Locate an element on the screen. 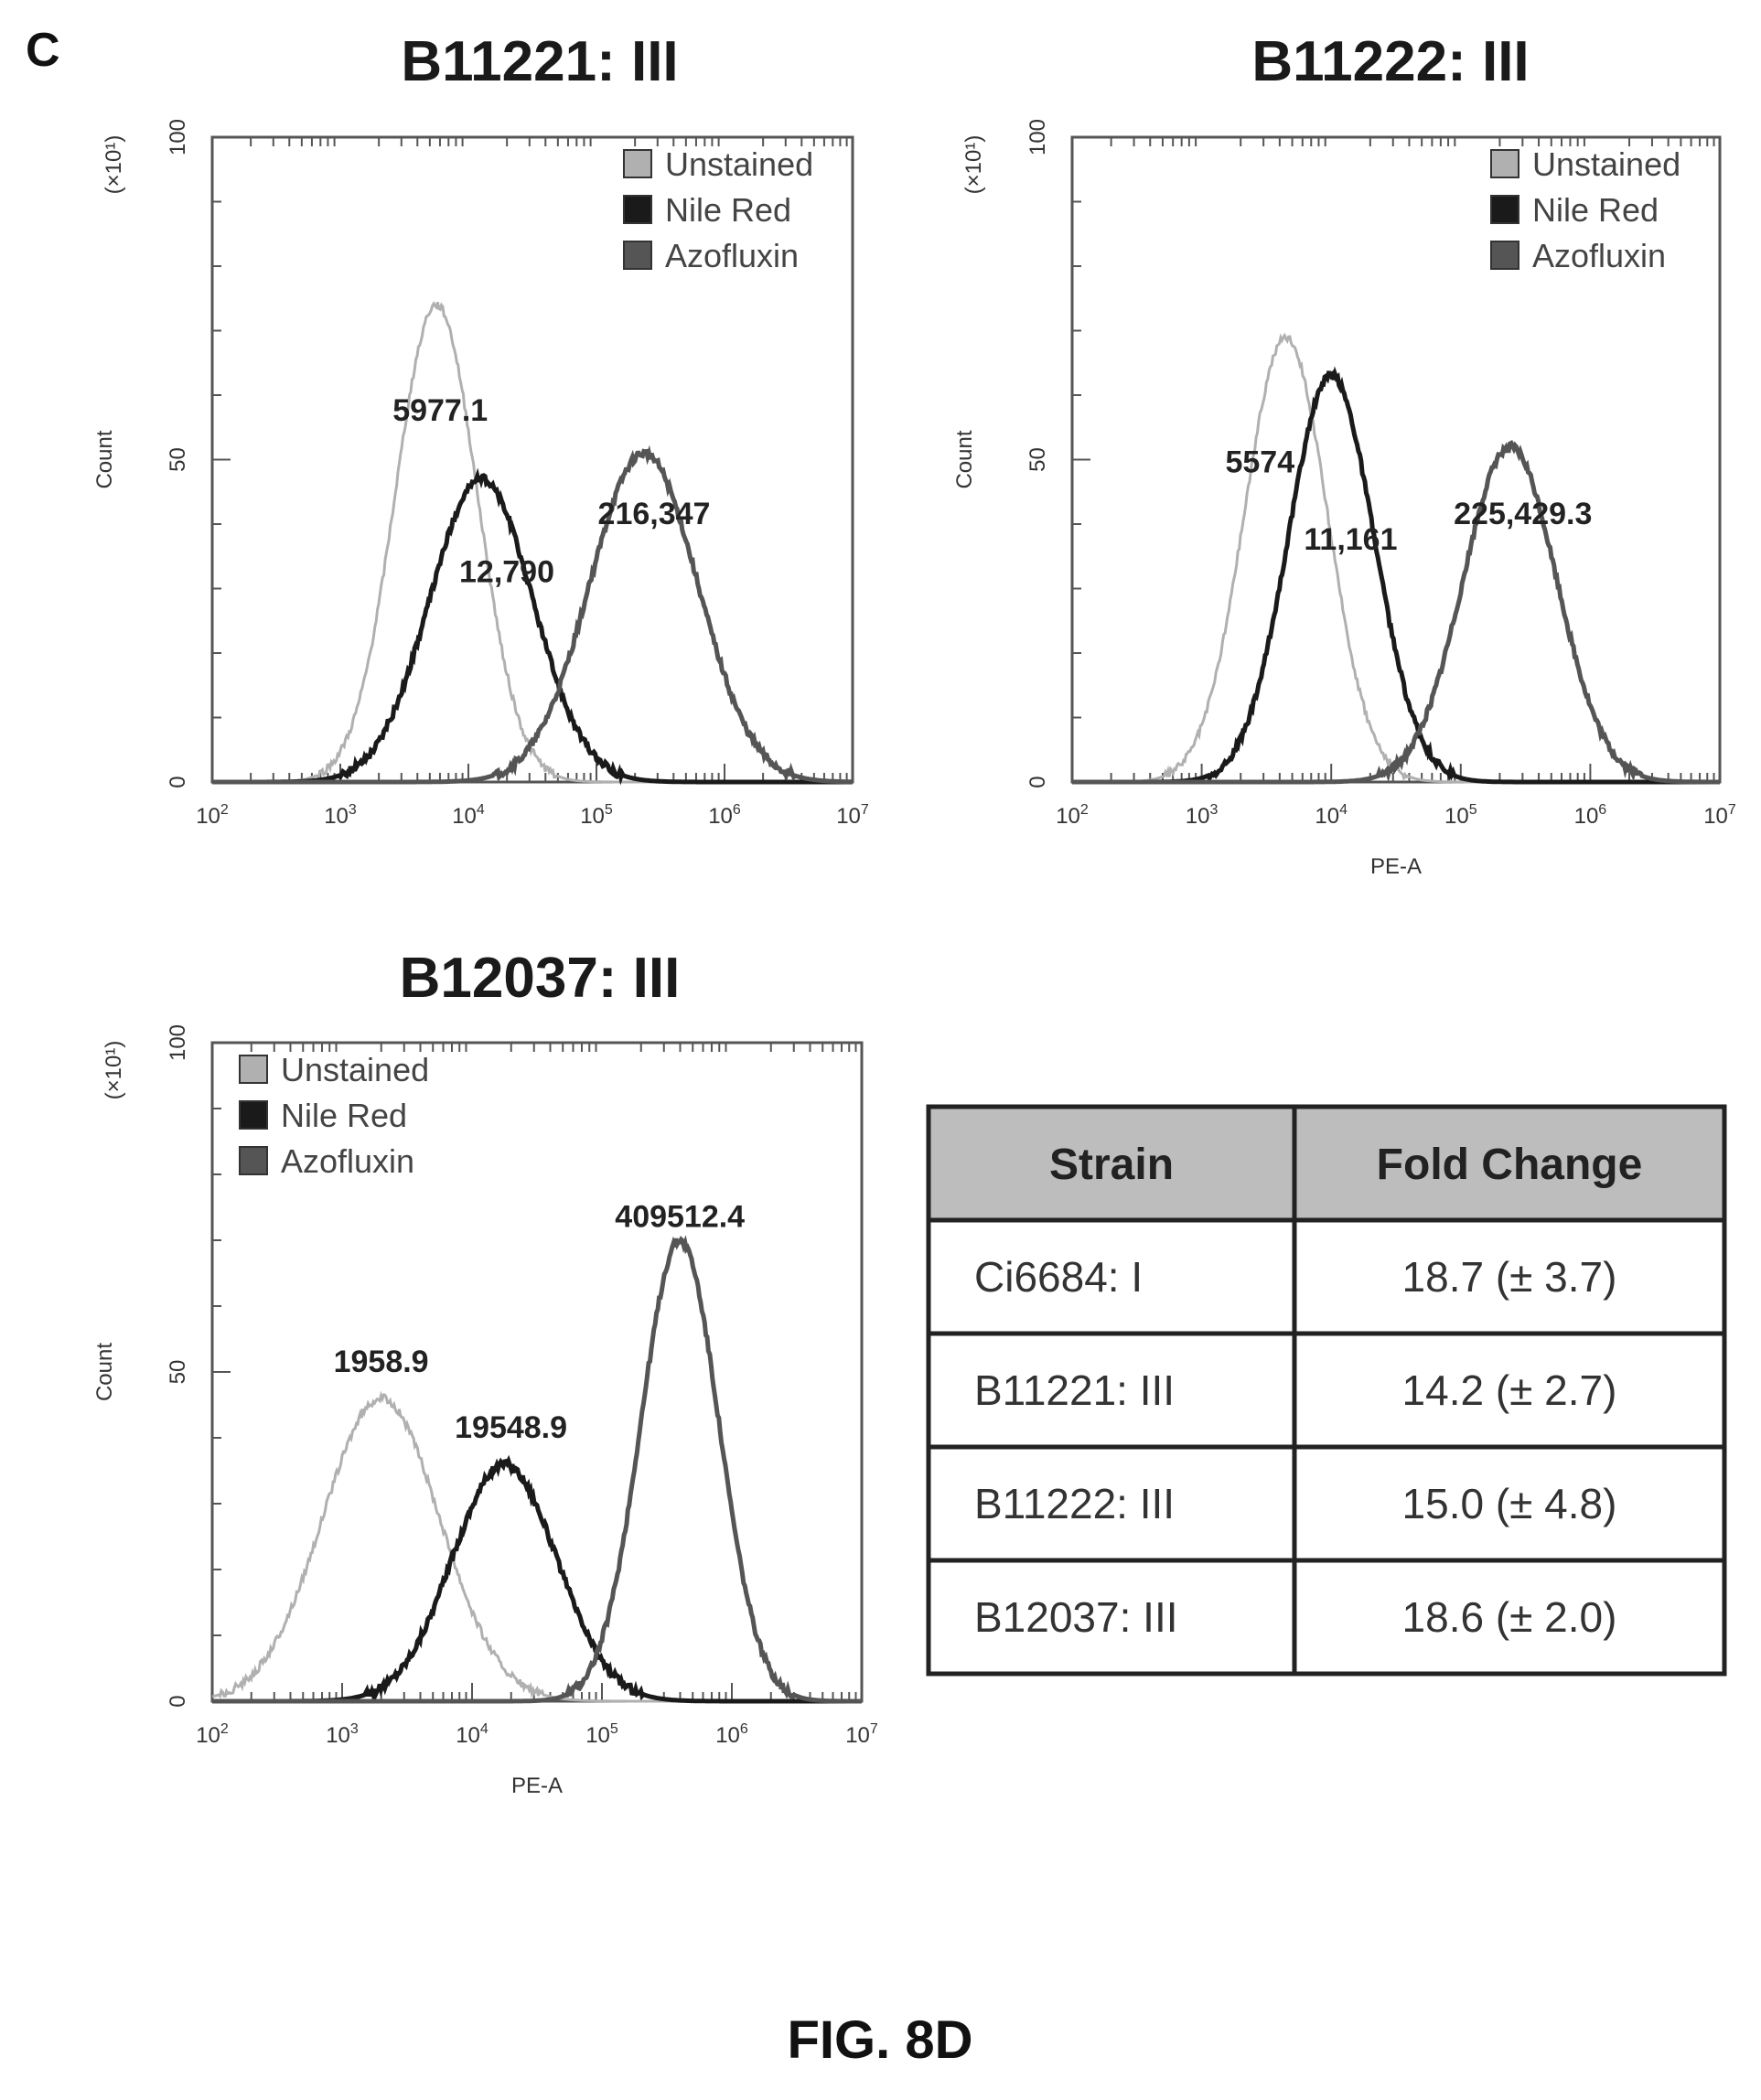 This screenshot has width=1761, height=2100. peak-label: 12,790 is located at coordinates (507, 571).